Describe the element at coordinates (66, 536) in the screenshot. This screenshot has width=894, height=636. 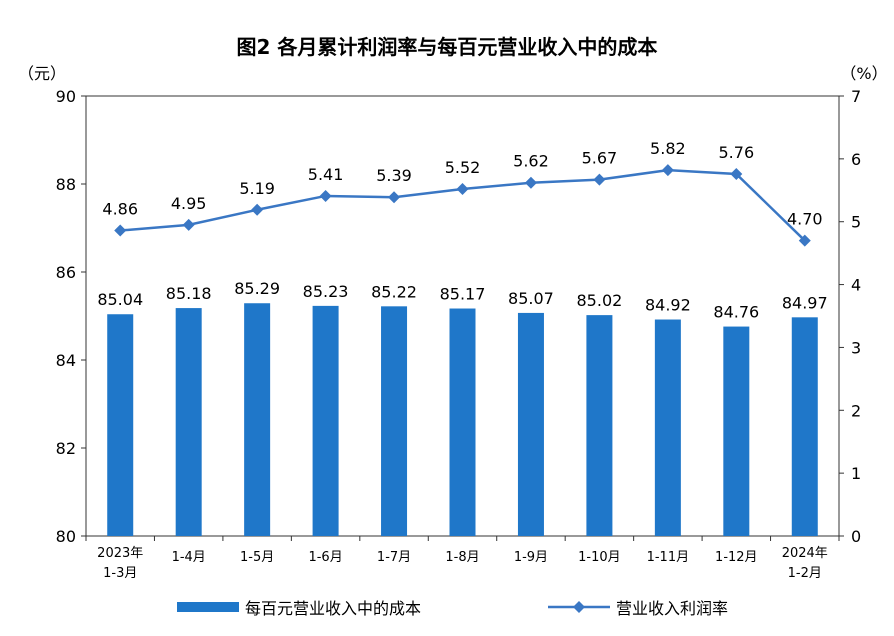
I see `left-tick-label: 80` at that location.